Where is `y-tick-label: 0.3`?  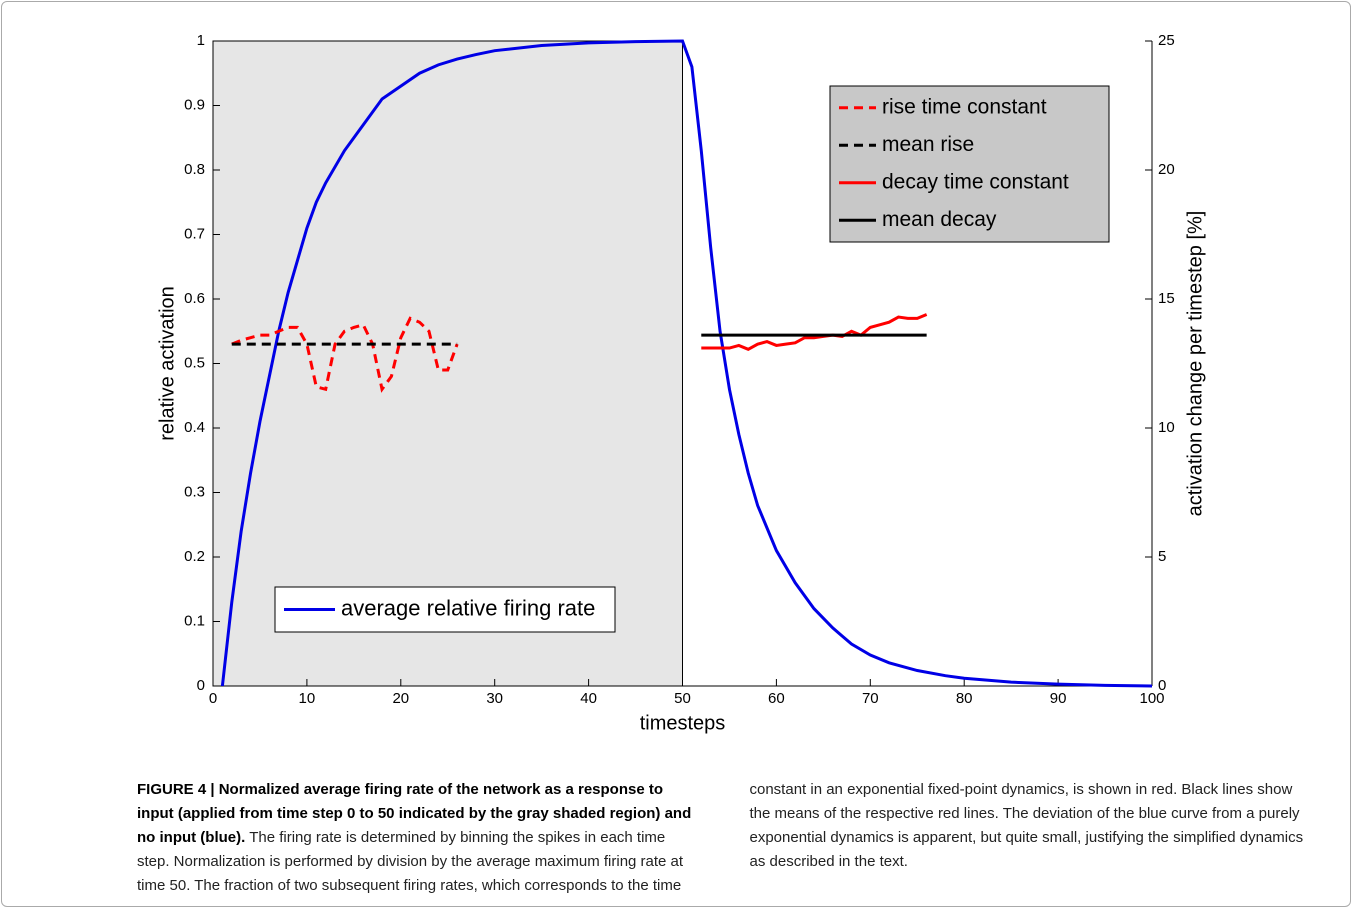 y-tick-label: 0.3 is located at coordinates (194, 491).